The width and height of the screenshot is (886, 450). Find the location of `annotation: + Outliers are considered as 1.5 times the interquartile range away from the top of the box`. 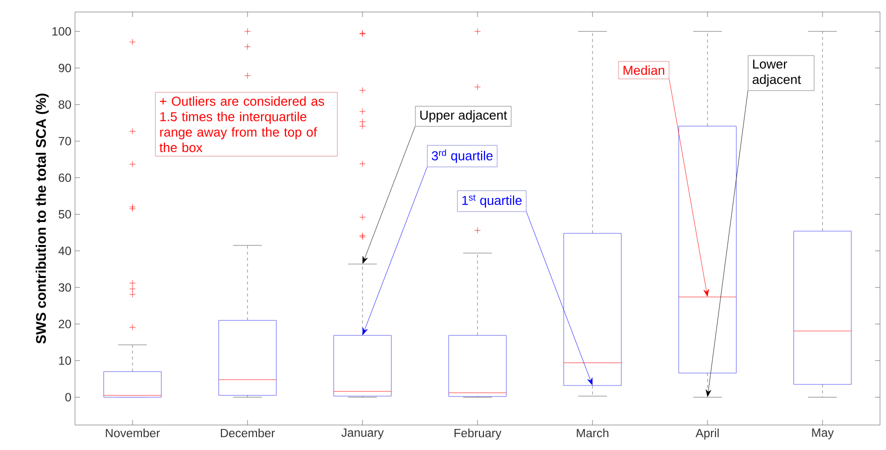

annotation: + Outliers are considered as 1.5 times the interquartile range away from the top of the box is located at coordinates (242, 124).